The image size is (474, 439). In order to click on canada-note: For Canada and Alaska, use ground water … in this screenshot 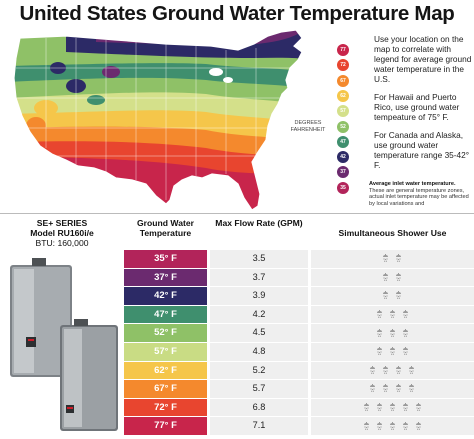, I will do `click(422, 150)`.